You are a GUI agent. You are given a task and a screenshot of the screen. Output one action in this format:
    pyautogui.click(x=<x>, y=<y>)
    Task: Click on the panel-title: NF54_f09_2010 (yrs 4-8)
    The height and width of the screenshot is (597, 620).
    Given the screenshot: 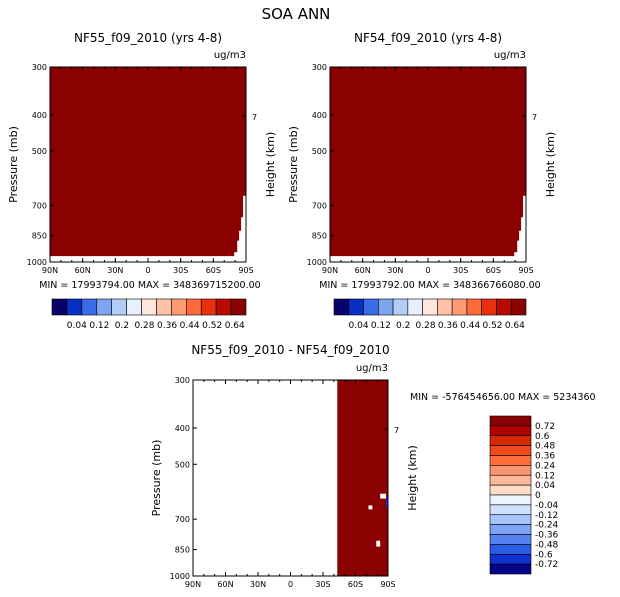 What is the action you would take?
    pyautogui.click(x=428, y=38)
    